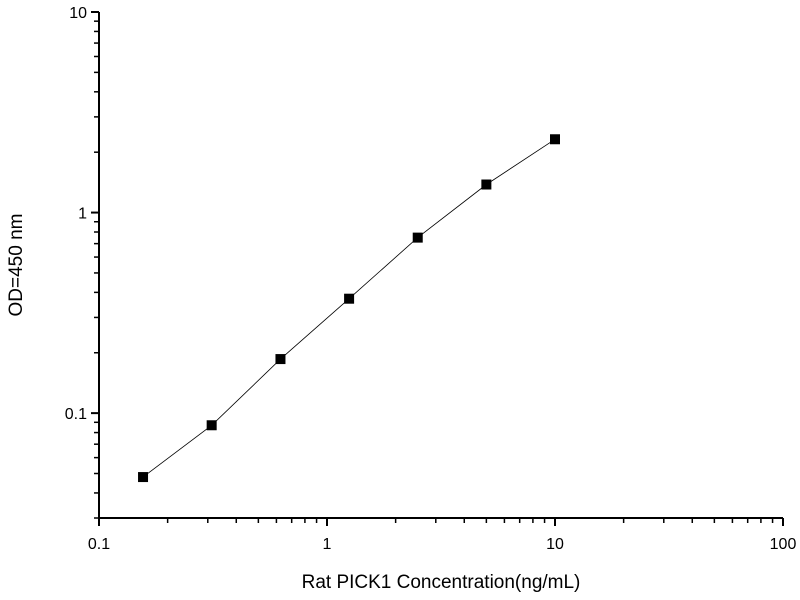 The width and height of the screenshot is (800, 600). What do you see at coordinates (82, 214) in the screenshot?
I see `y-tick-label: 1` at bounding box center [82, 214].